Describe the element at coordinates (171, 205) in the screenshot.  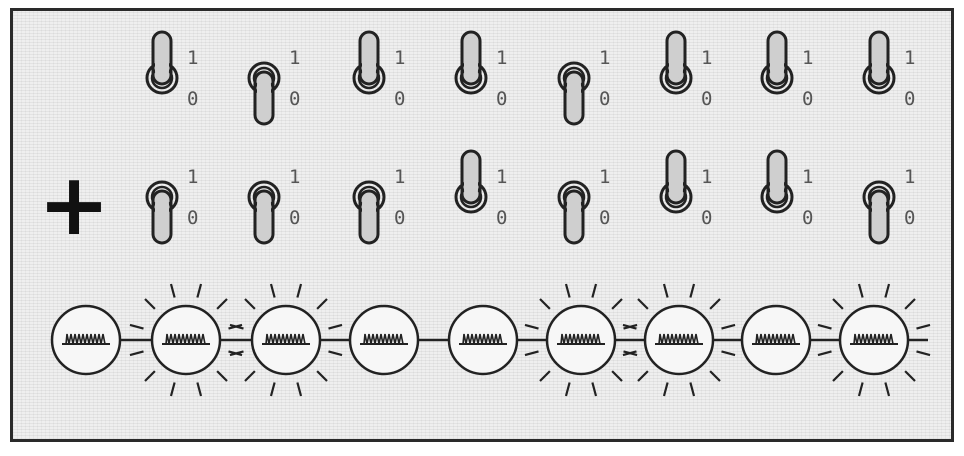
I see `toggle-switch-bottom-1: 10` at that location.